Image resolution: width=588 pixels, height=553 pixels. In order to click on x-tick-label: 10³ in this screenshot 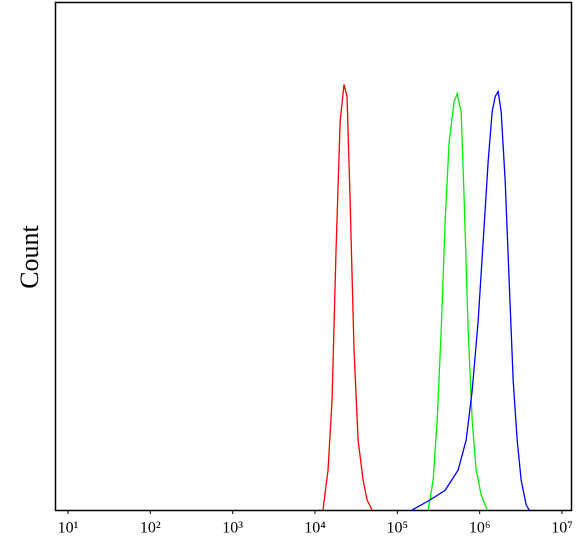, I will do `click(232, 528)`.